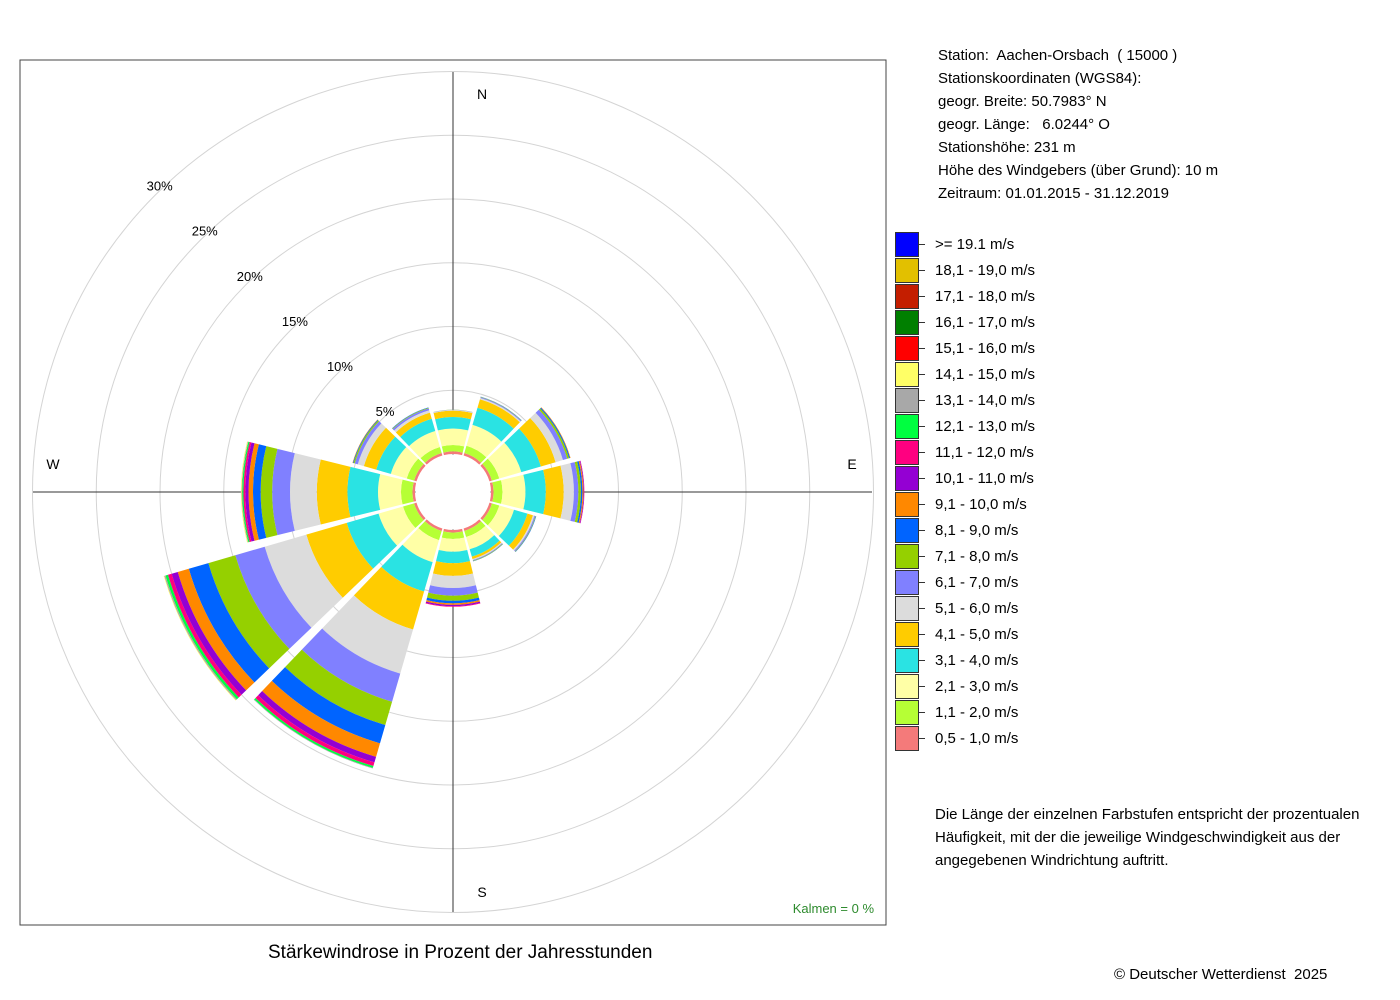 Image resolution: width=1400 pixels, height=1000 pixels. What do you see at coordinates (205, 231) in the screenshot?
I see `radial-tick-label: 25%` at bounding box center [205, 231].